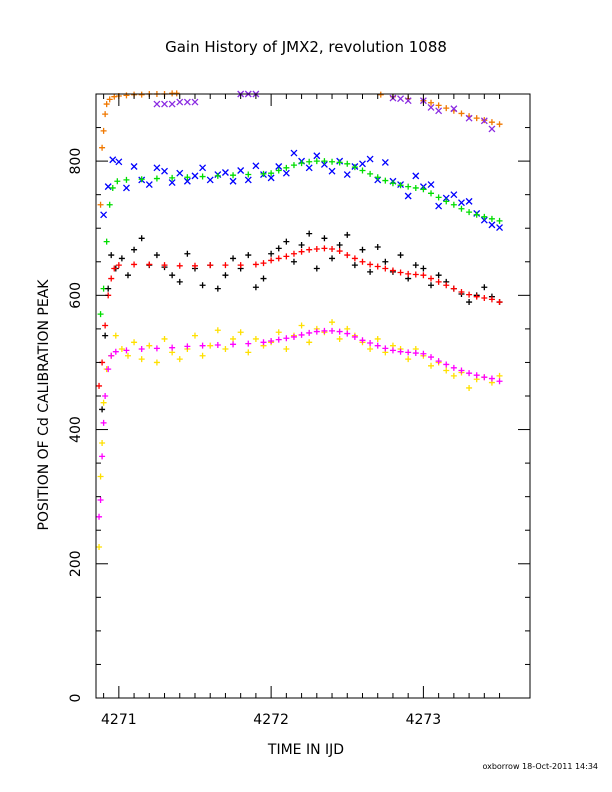  Describe the element at coordinates (76, 429) in the screenshot. I see `y-tick-label: 400` at that location.